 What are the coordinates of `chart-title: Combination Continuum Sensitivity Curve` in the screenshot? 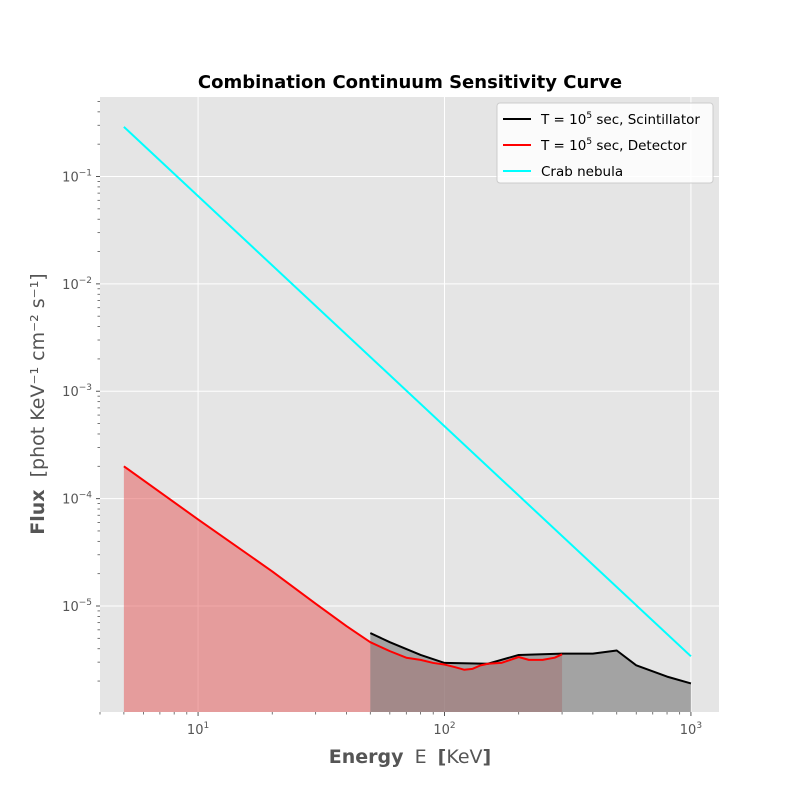 It's located at (410, 82).